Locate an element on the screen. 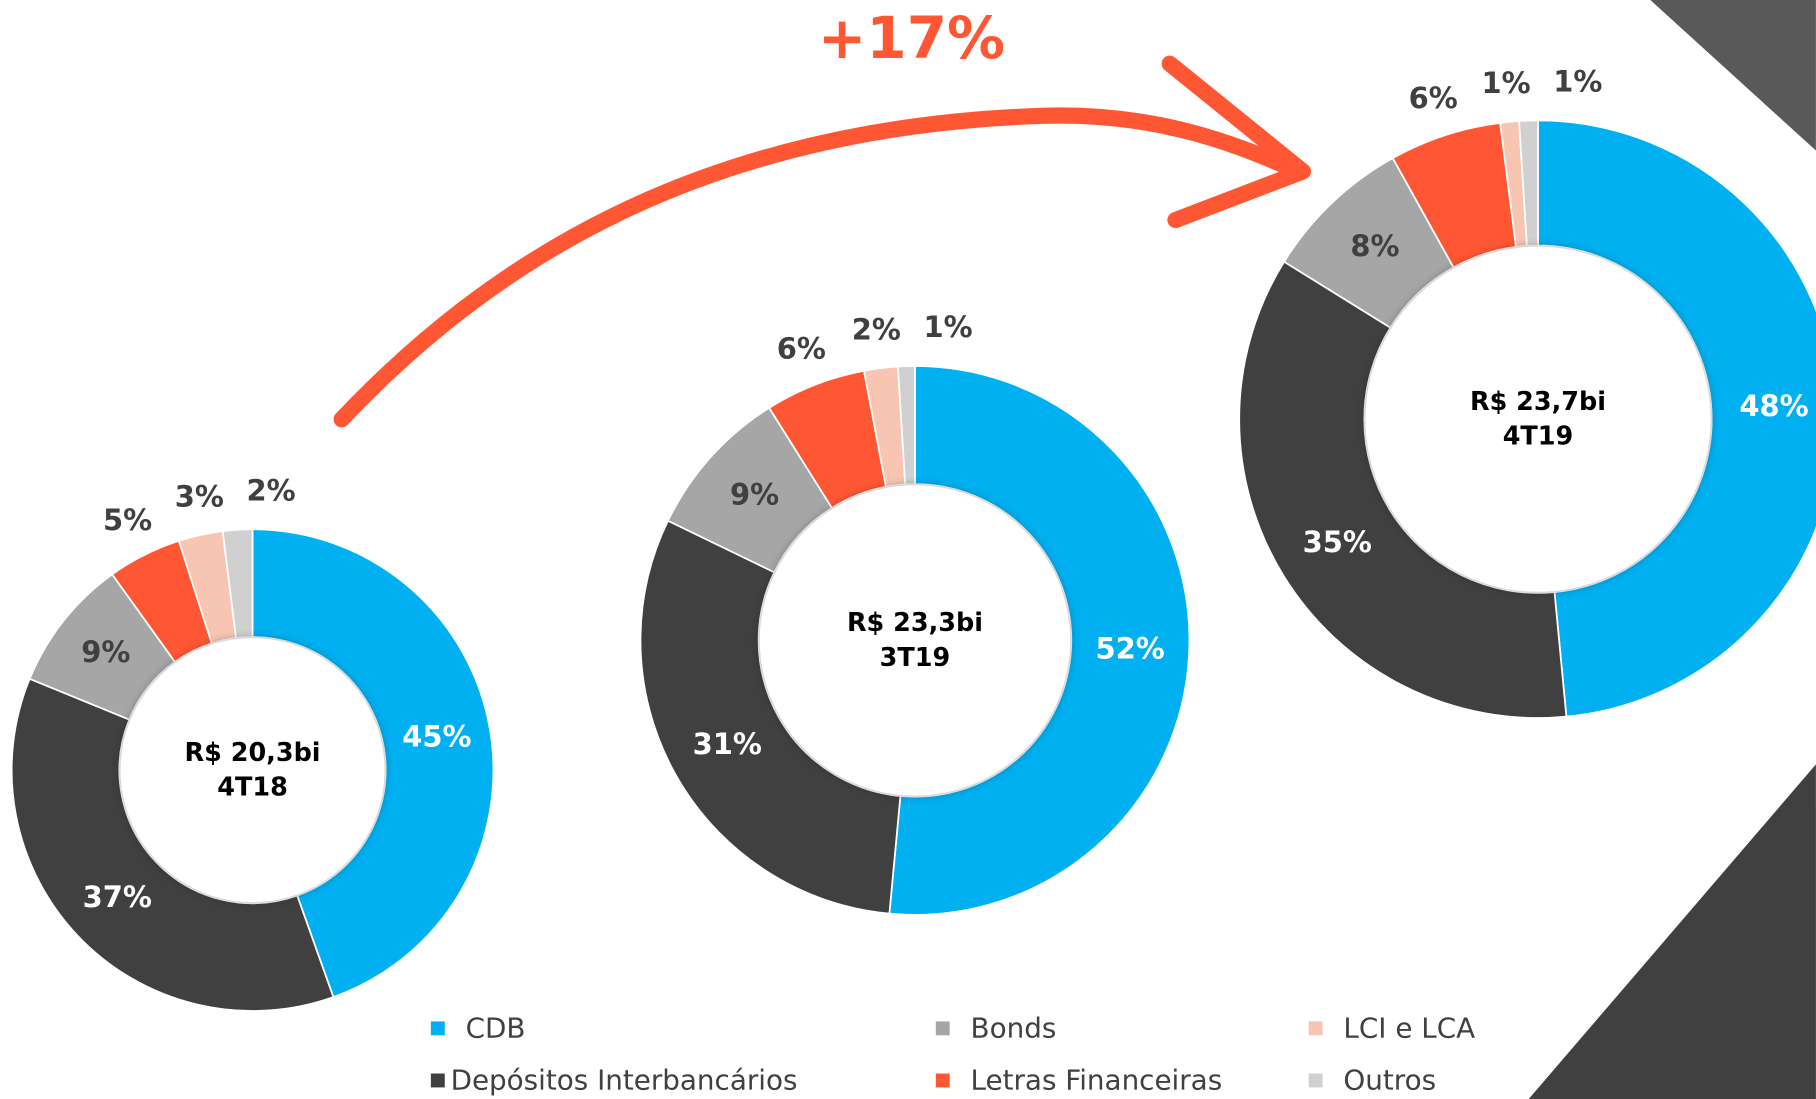  legend-label: LCI e LCA is located at coordinates (1409, 1028).